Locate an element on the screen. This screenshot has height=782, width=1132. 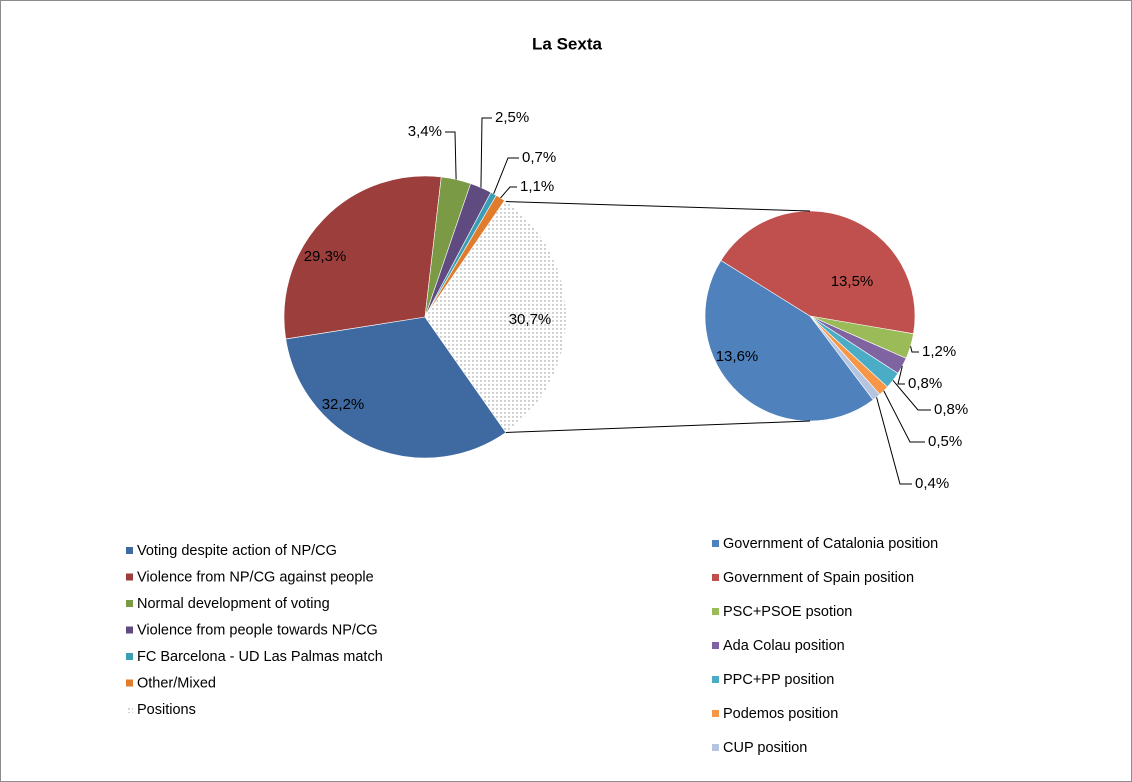
data-label: 30,7% is located at coordinates (530, 319).